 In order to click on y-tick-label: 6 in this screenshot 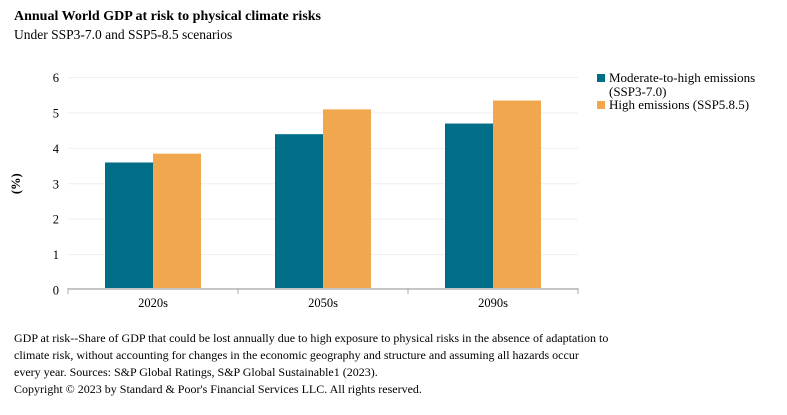, I will do `click(56, 78)`.